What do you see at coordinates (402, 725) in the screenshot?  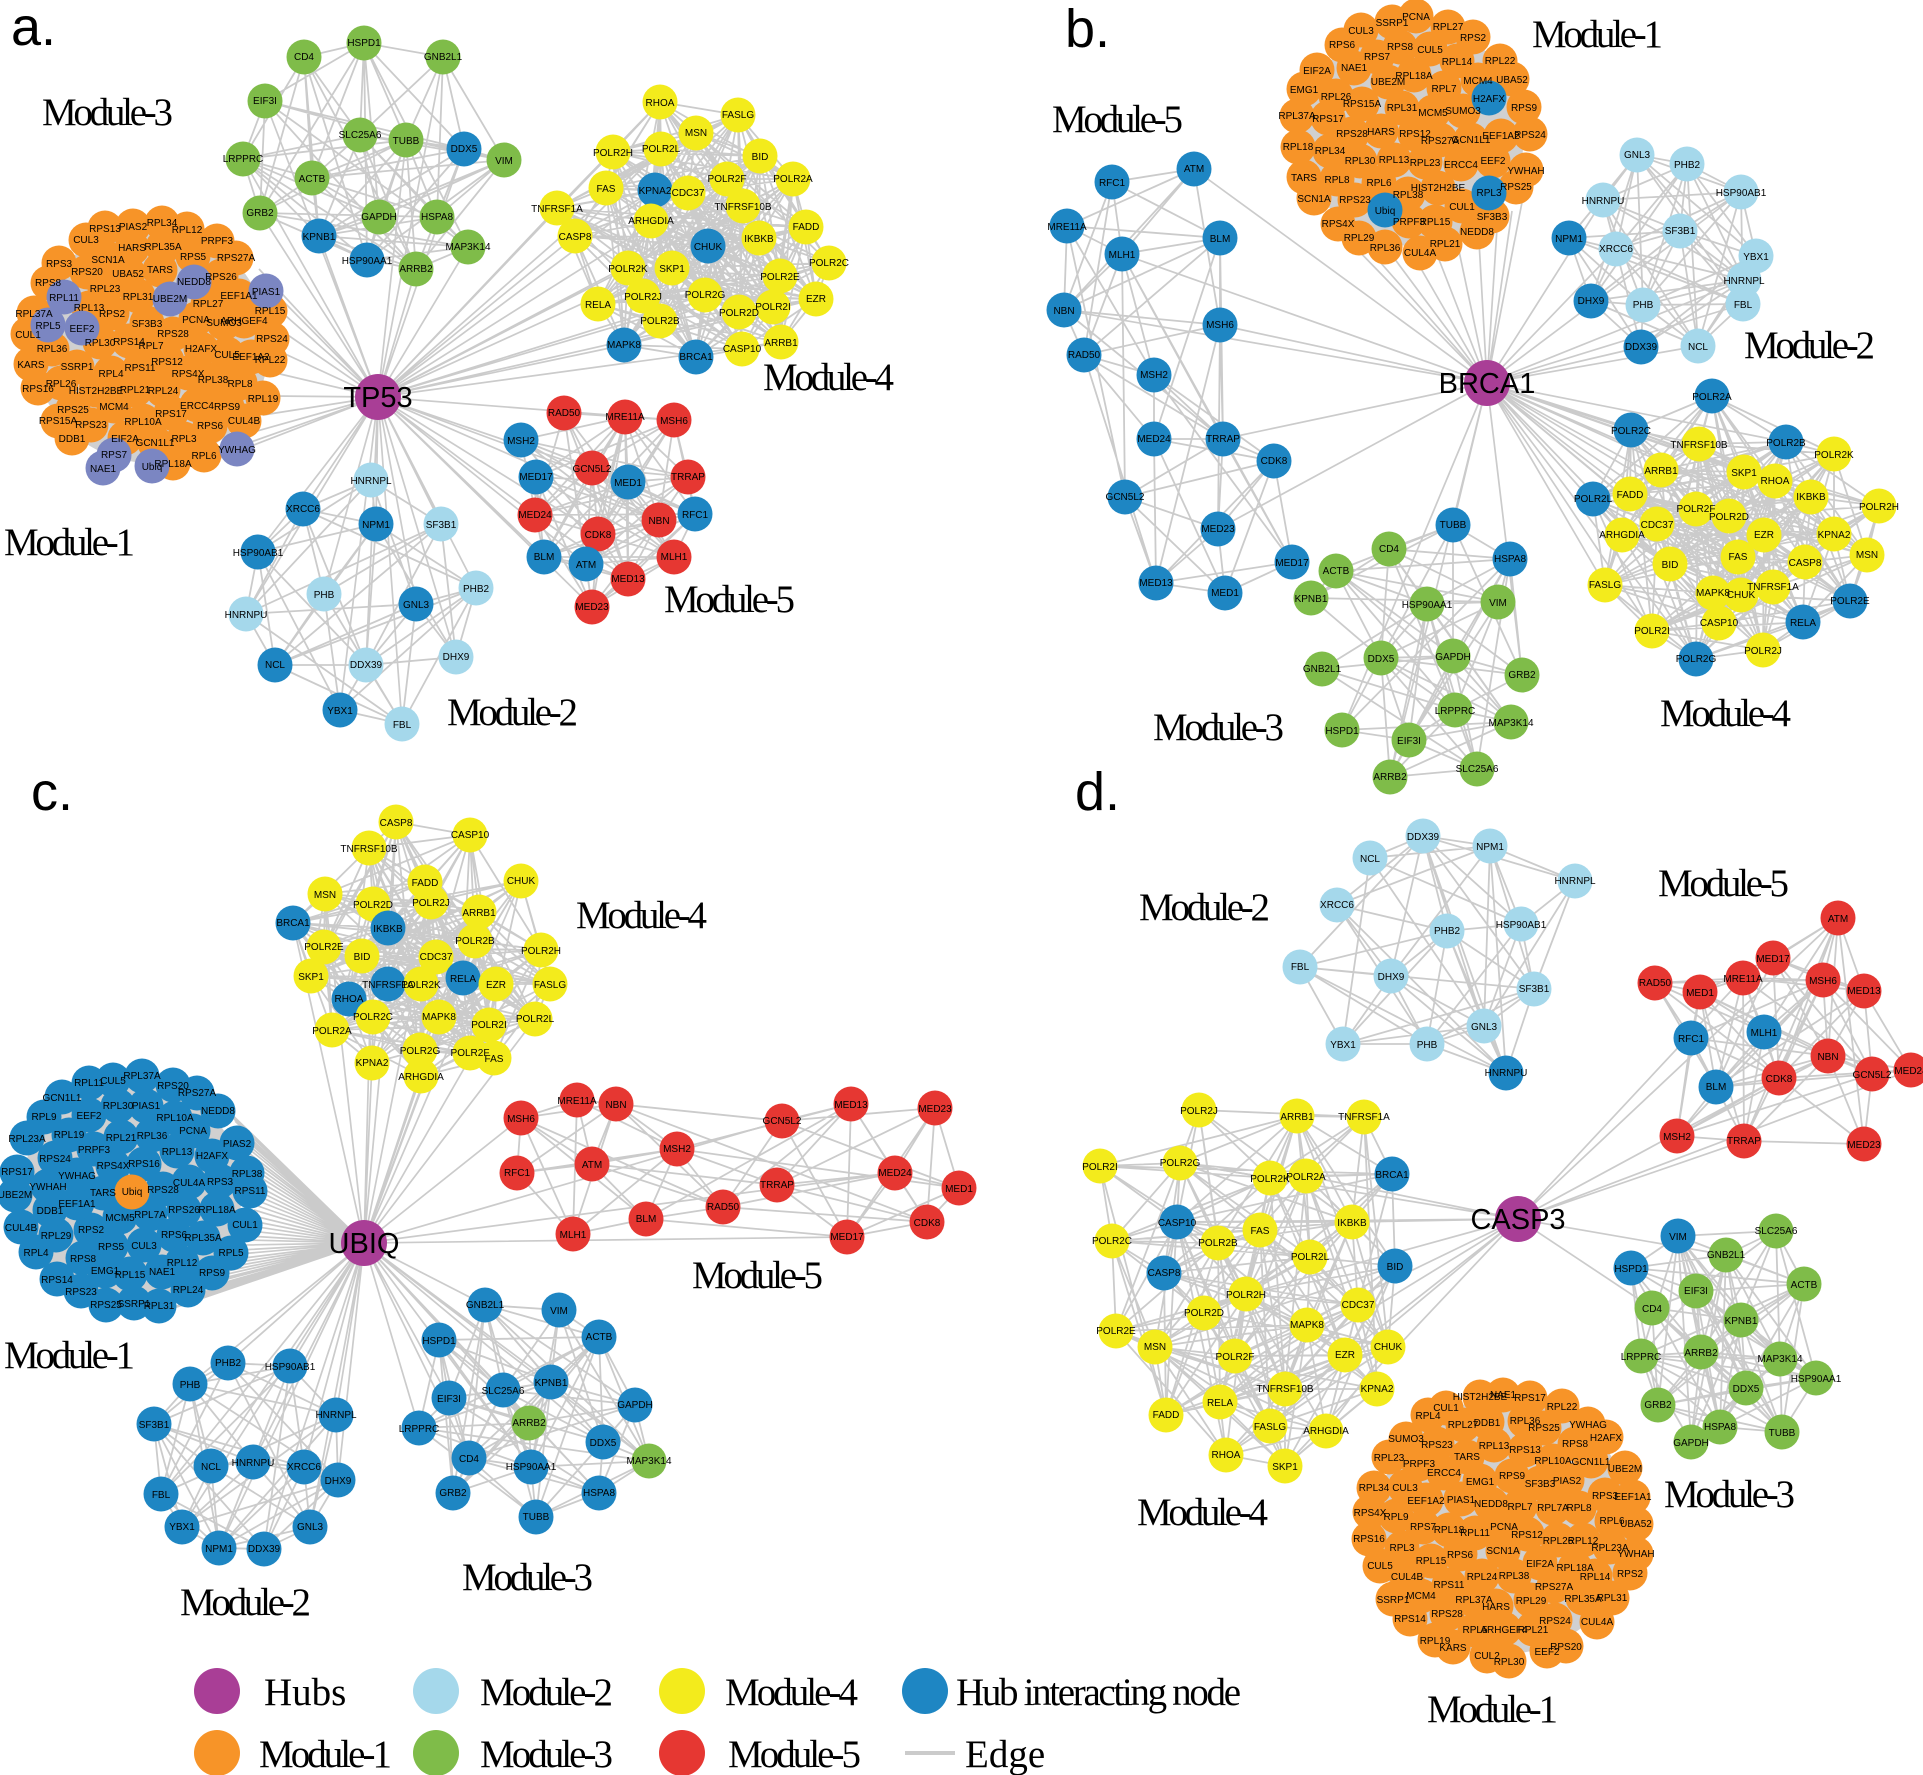 I see `svg-text: FBL` at bounding box center [402, 725].